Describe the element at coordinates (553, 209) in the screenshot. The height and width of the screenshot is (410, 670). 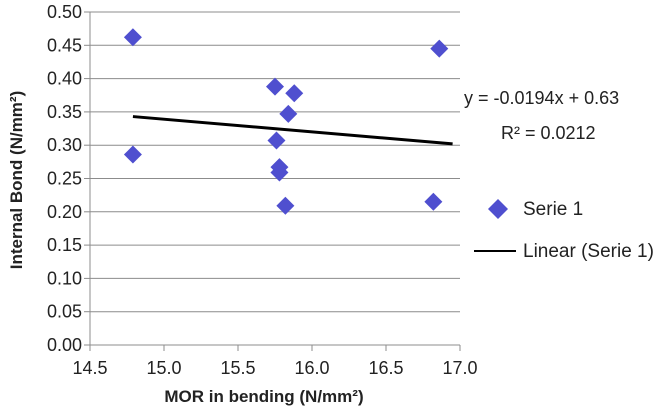
I see `legend-label-serie-1: Serie 1` at that location.